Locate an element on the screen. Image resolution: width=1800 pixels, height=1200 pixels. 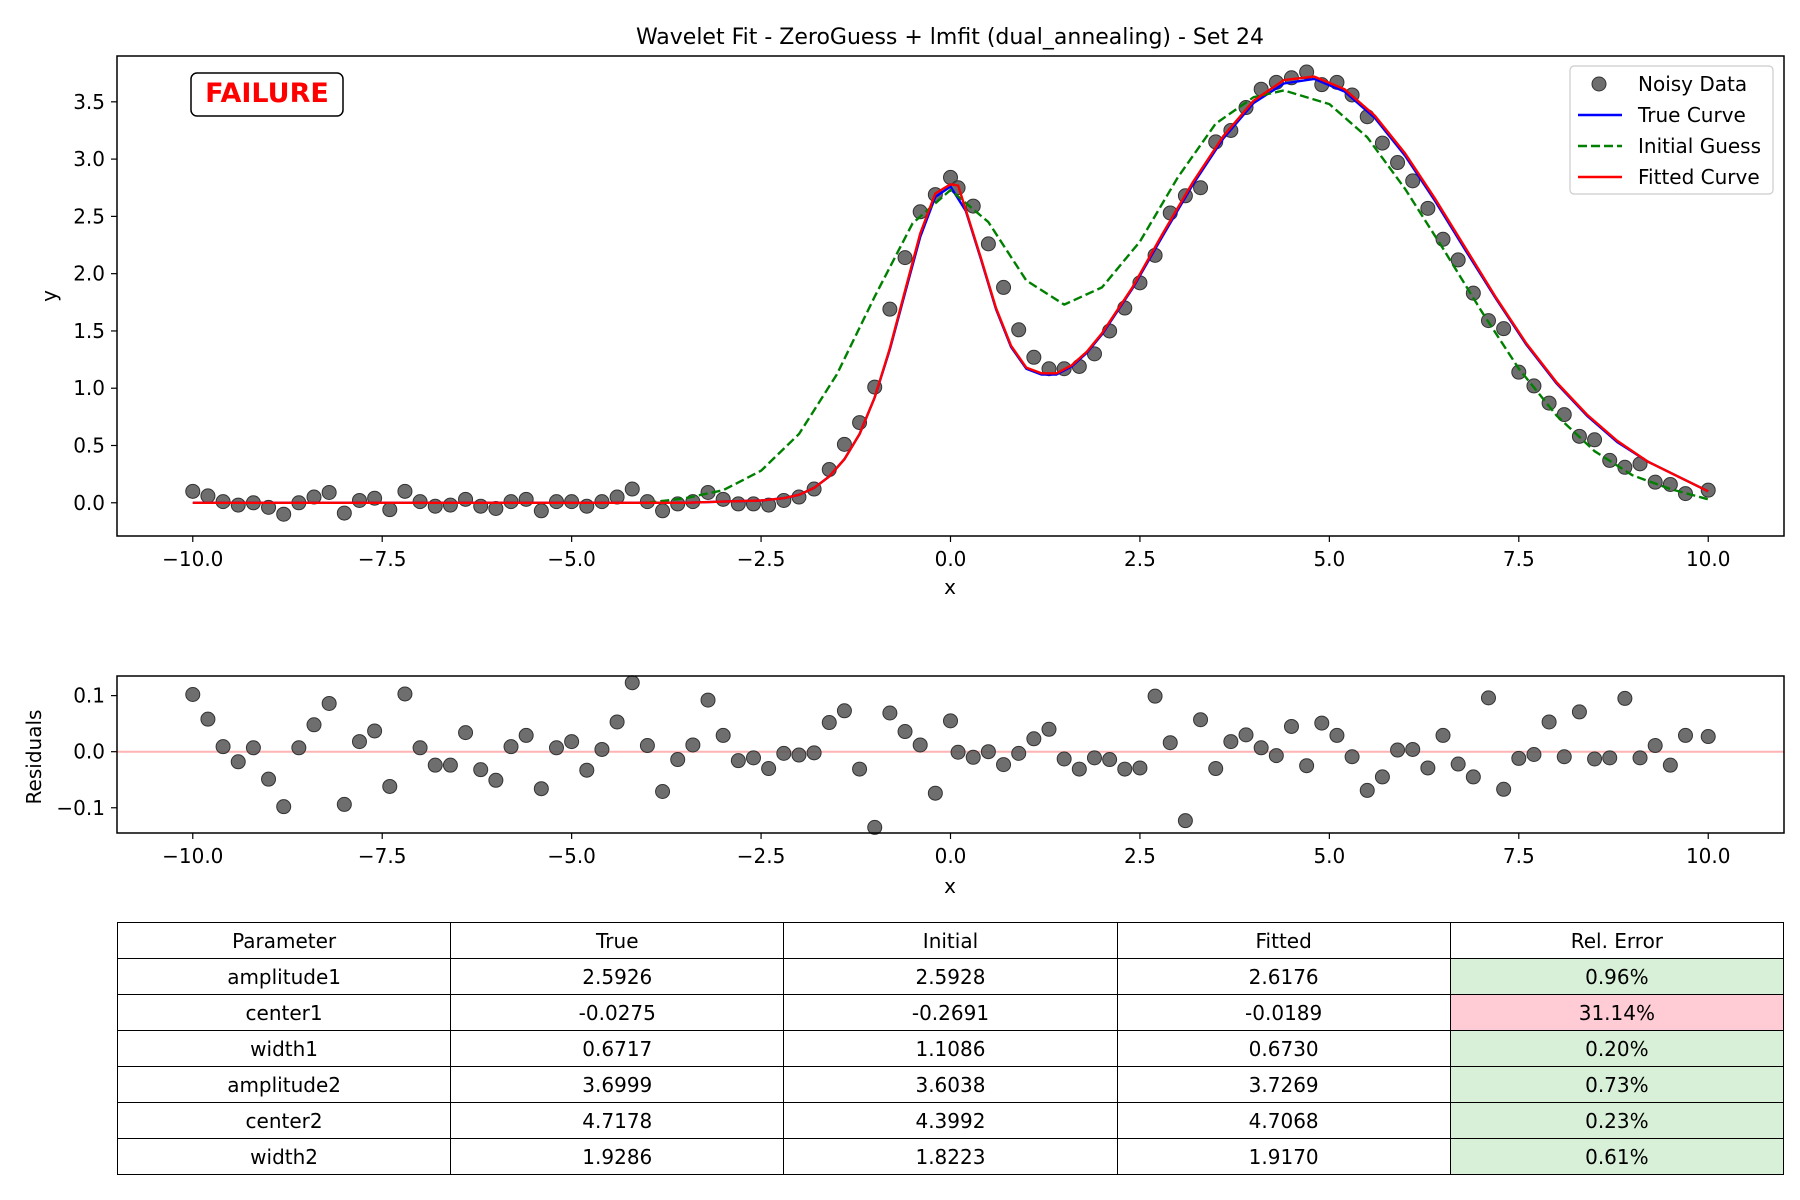
main-y-tick-label: 2.0 is located at coordinates (89, 274).